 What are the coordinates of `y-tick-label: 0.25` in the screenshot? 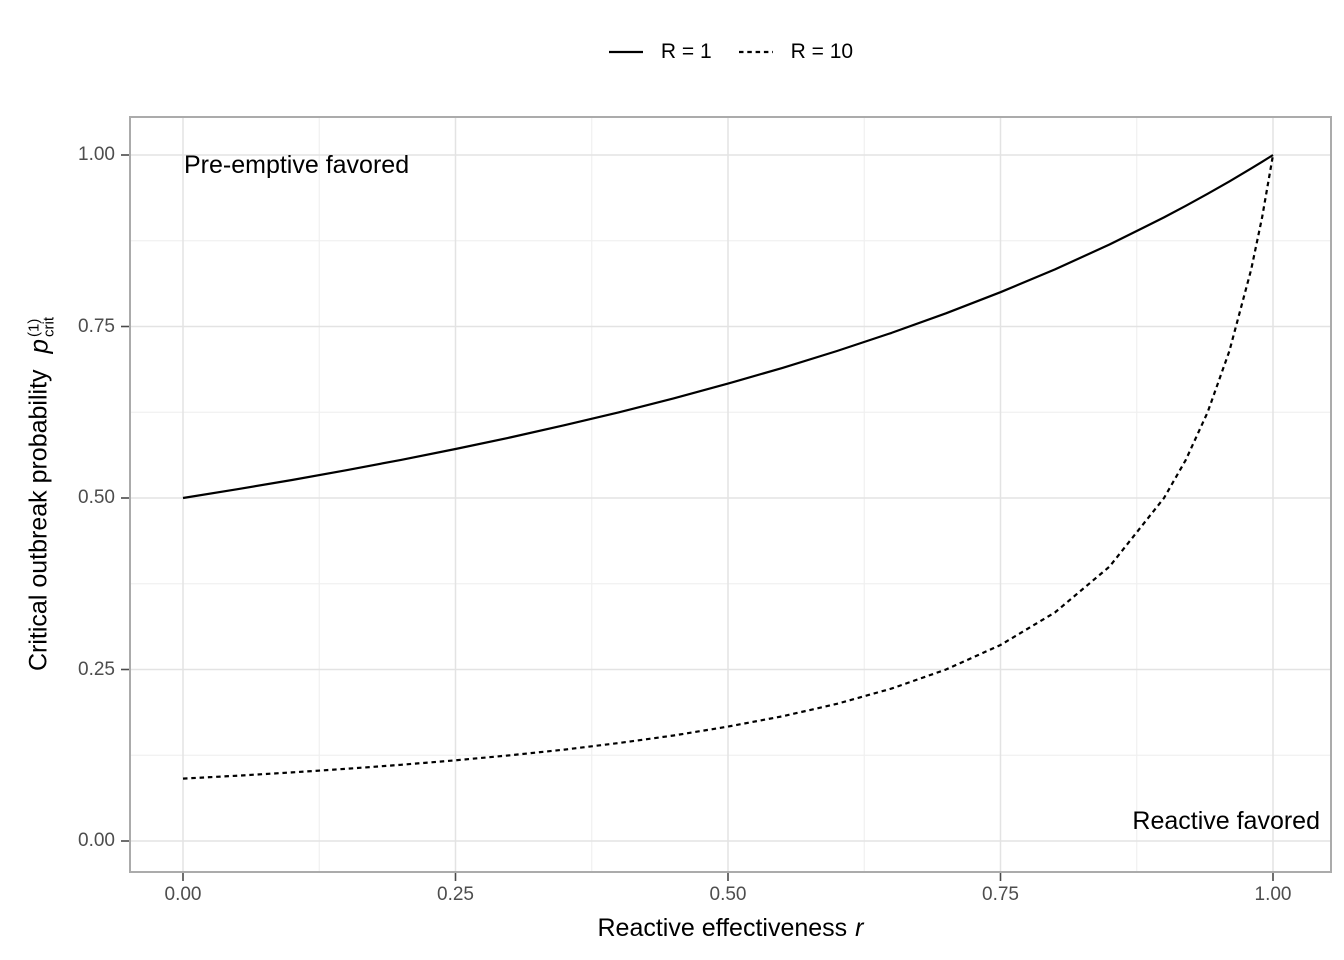 It's located at (96, 669).